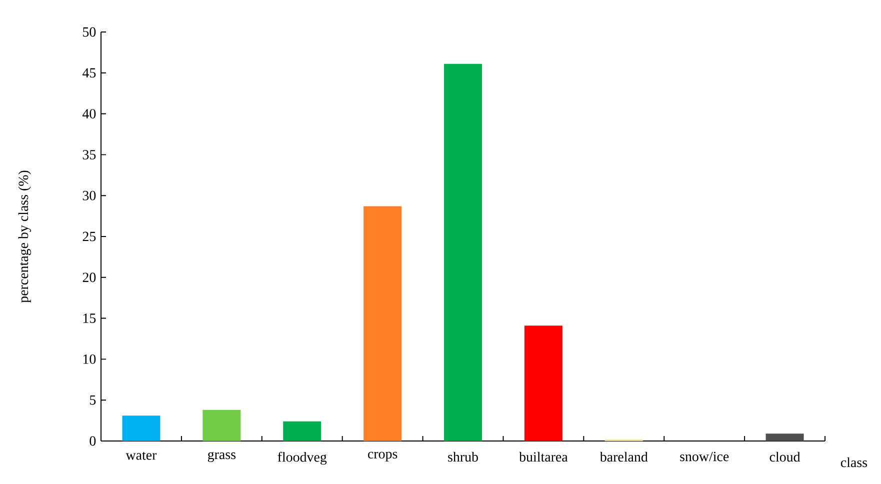  I want to click on x-tick-label: floodveg, so click(302, 458).